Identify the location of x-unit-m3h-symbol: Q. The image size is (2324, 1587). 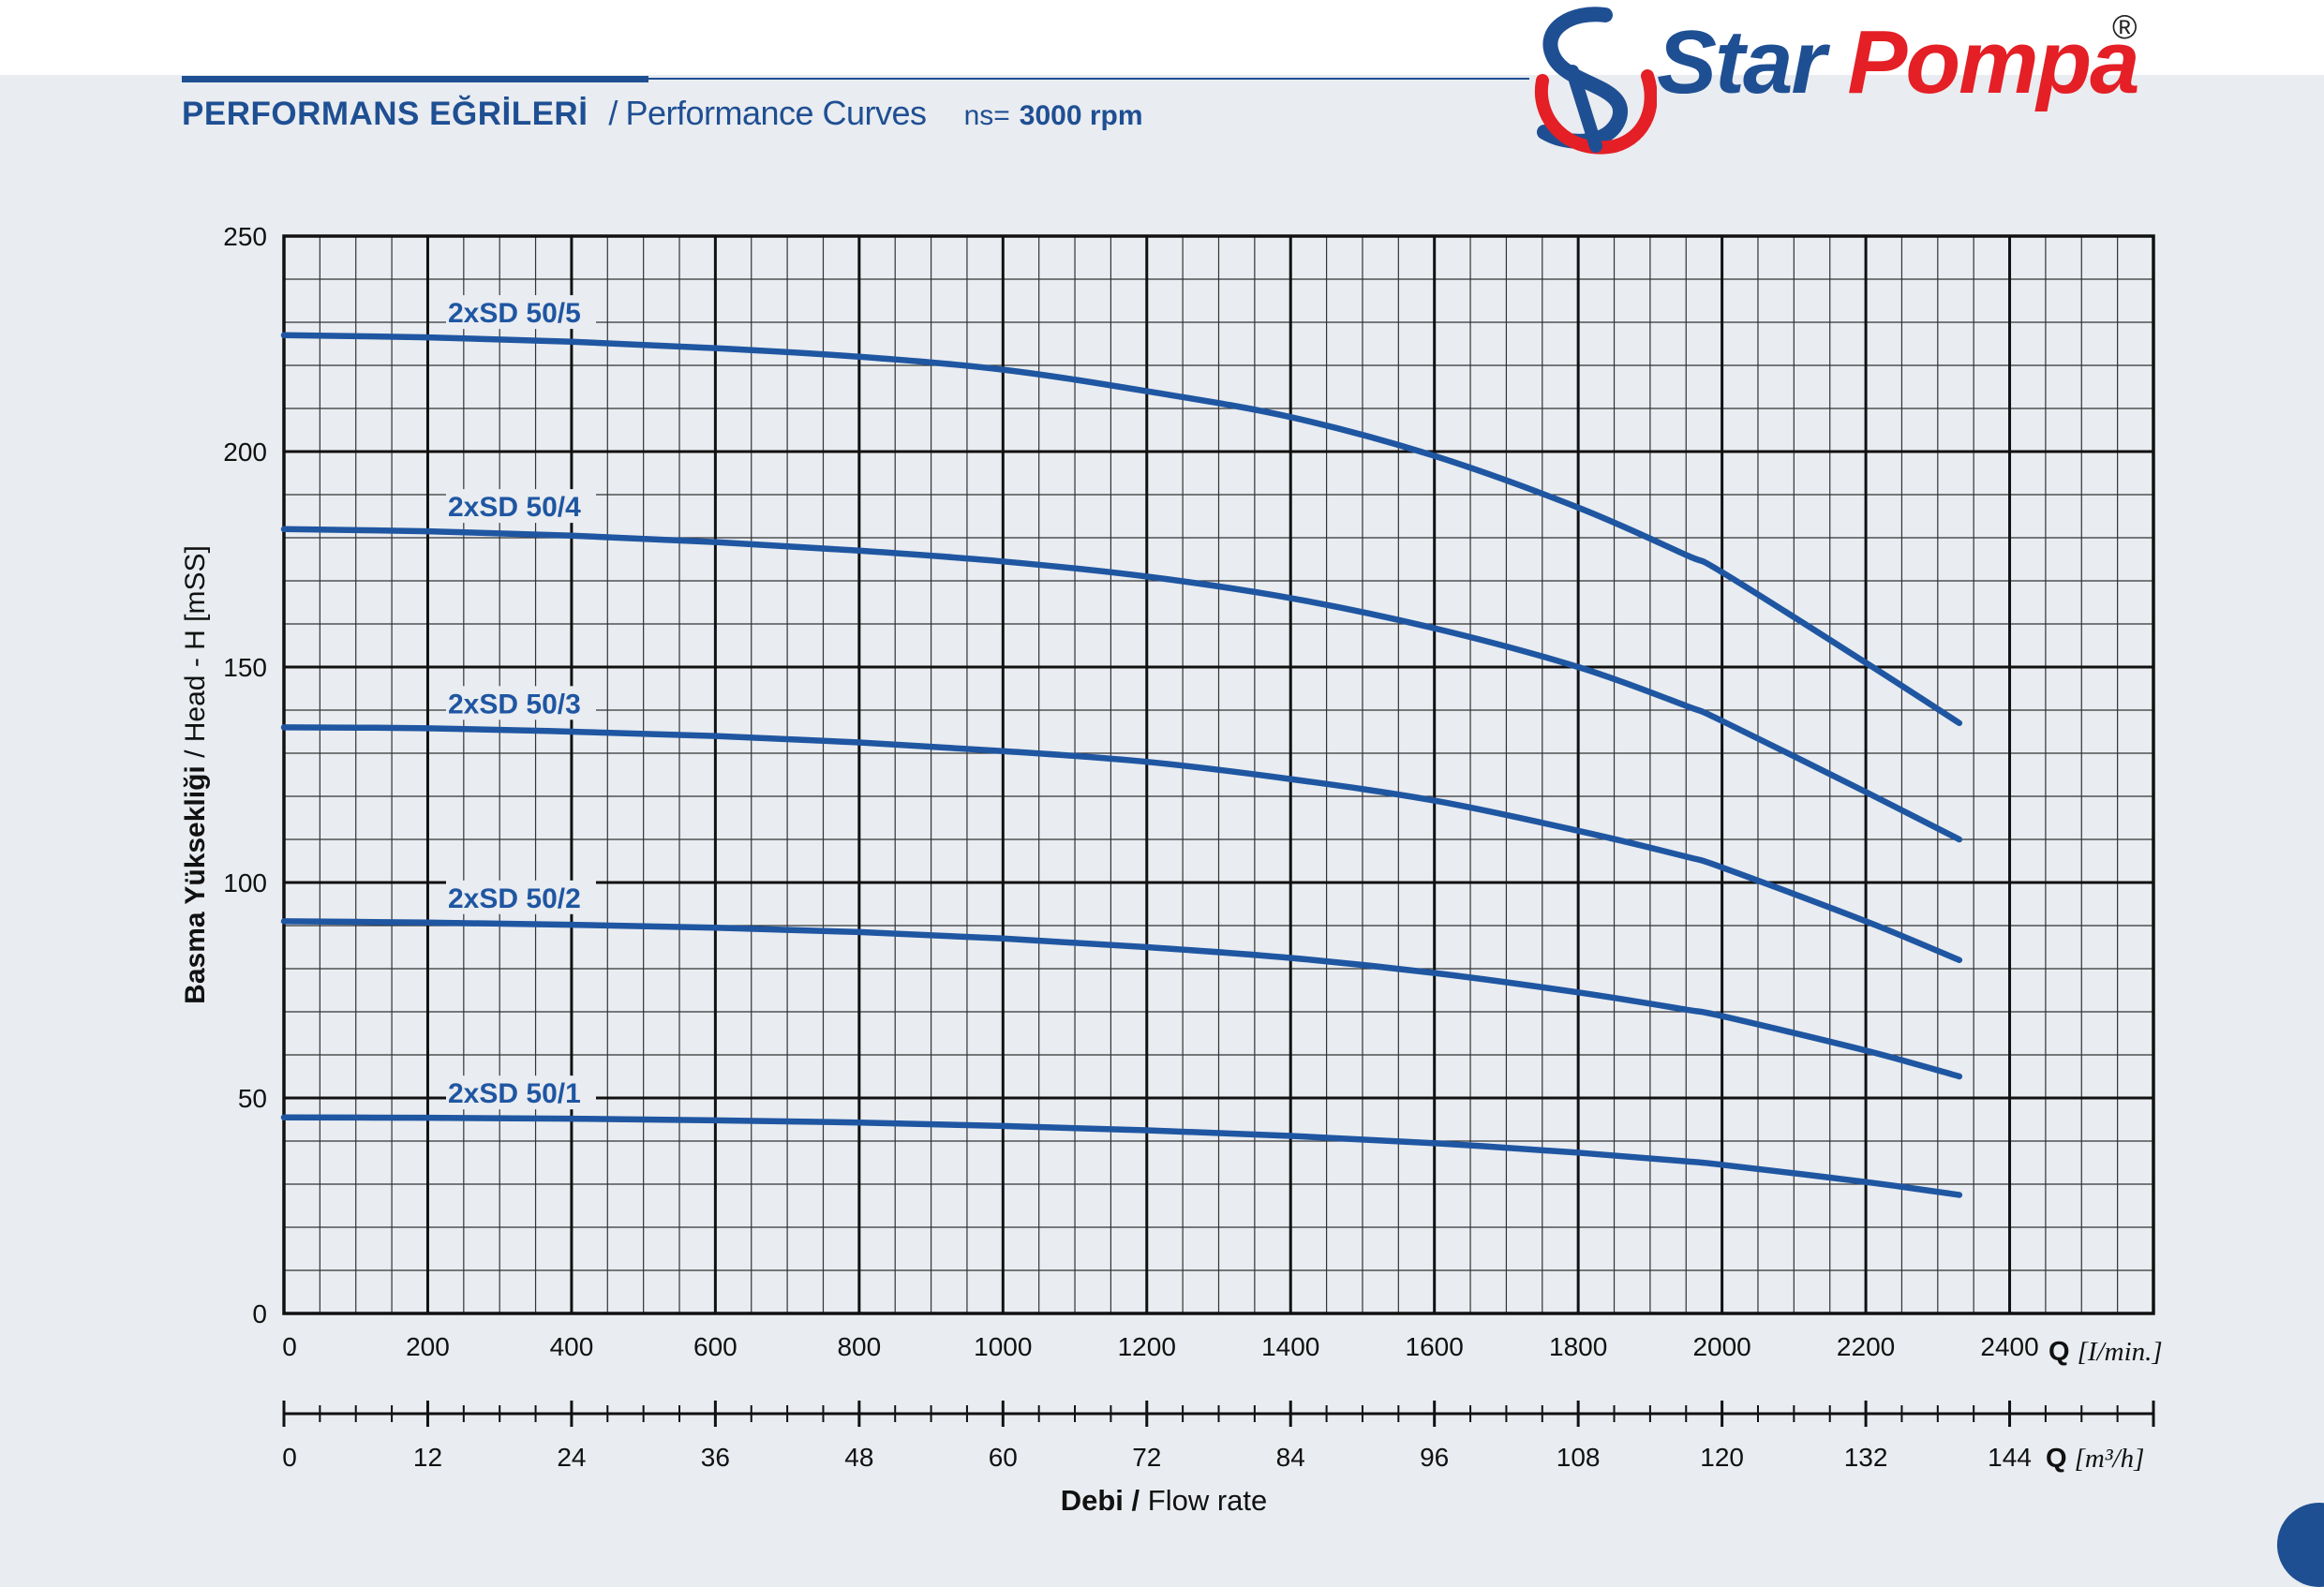
(2060, 1459).